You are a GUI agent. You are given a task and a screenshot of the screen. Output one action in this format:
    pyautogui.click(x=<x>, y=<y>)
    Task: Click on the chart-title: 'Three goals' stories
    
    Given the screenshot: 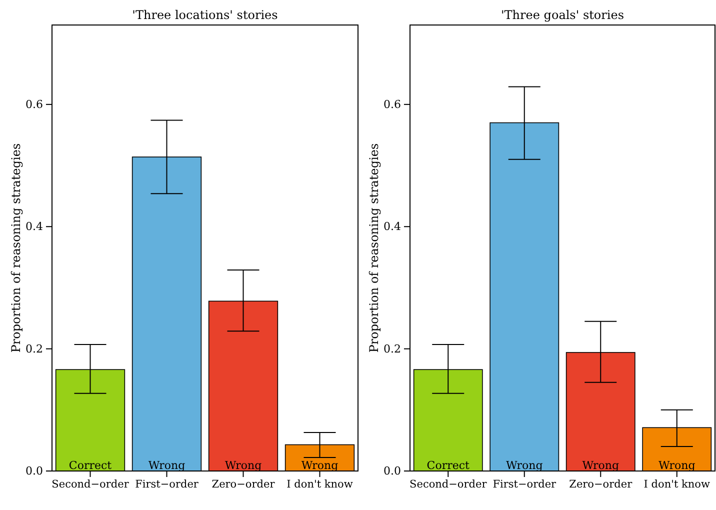 What is the action you would take?
    pyautogui.click(x=562, y=15)
    